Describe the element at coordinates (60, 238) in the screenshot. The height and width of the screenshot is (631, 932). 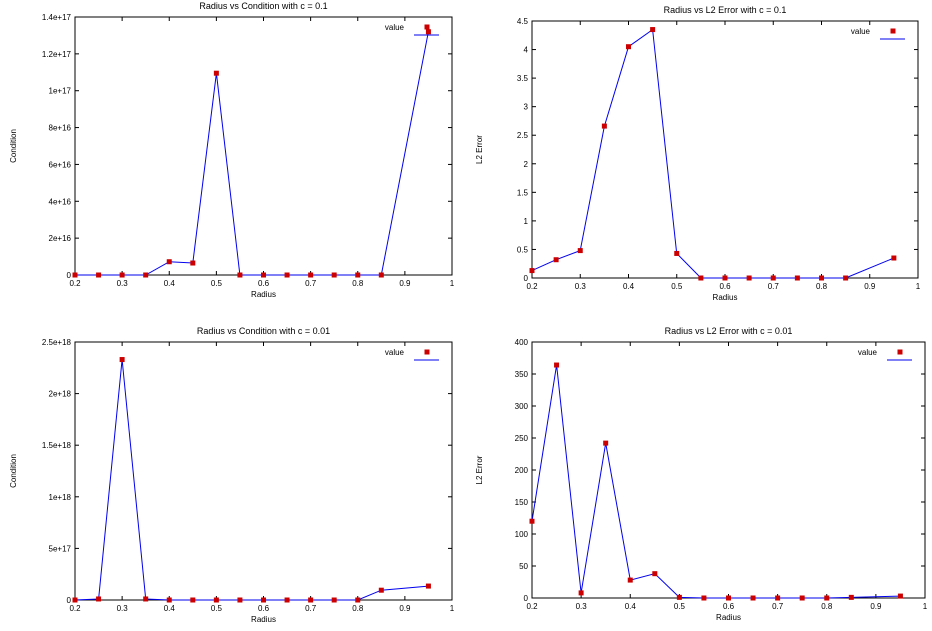
I see `y-tick-label: 2e+16` at that location.